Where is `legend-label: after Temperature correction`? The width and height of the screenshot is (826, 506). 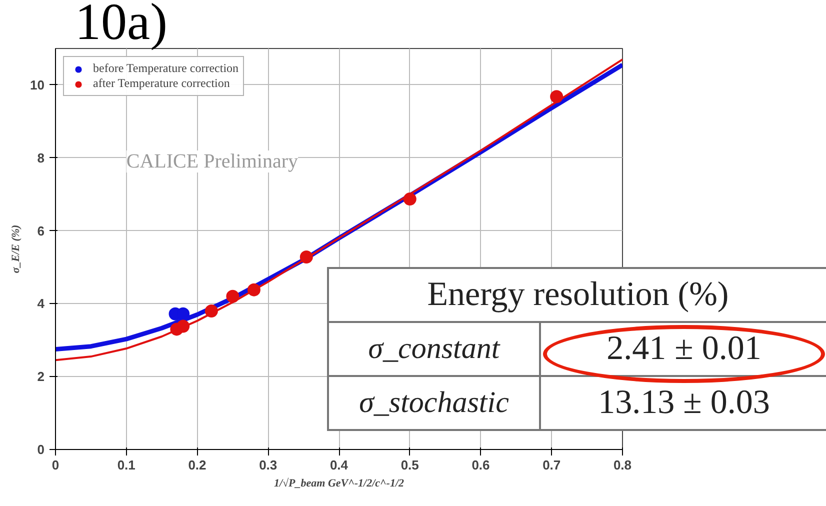
legend-label: after Temperature correction is located at coordinates (161, 83).